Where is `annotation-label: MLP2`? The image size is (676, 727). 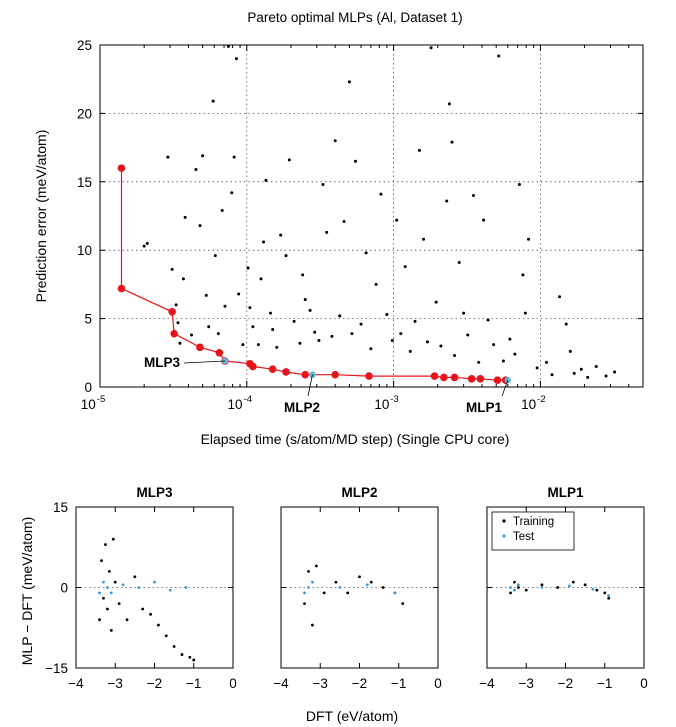
annotation-label: MLP2 is located at coordinates (302, 407).